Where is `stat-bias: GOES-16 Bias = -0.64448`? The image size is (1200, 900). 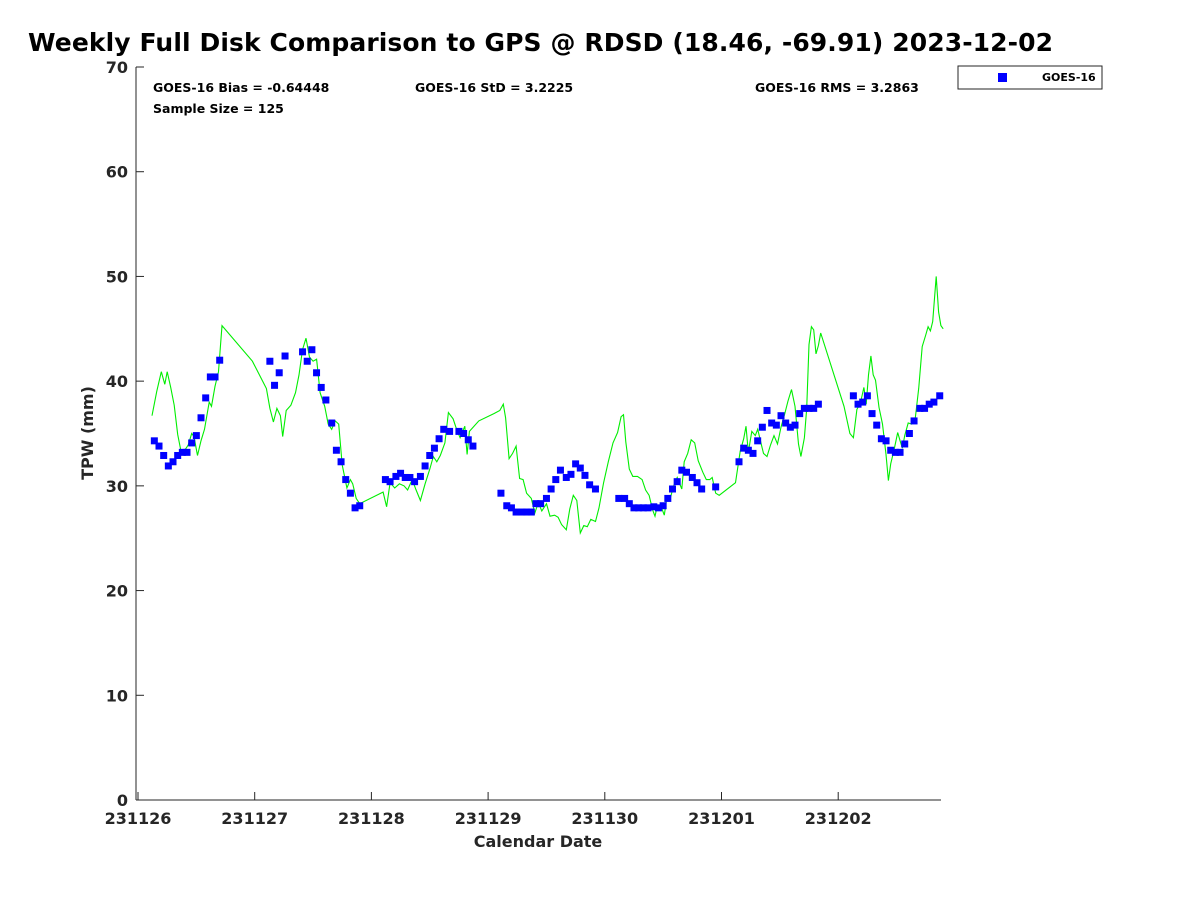
stat-bias: GOES-16 Bias = -0.64448 is located at coordinates (241, 87).